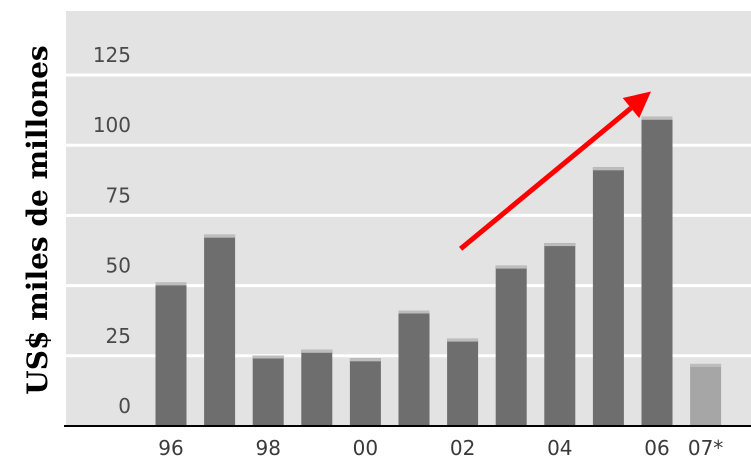 Image resolution: width=751 pixels, height=461 pixels. Describe the element at coordinates (559, 448) in the screenshot. I see `x-tick-label: 04` at that location.